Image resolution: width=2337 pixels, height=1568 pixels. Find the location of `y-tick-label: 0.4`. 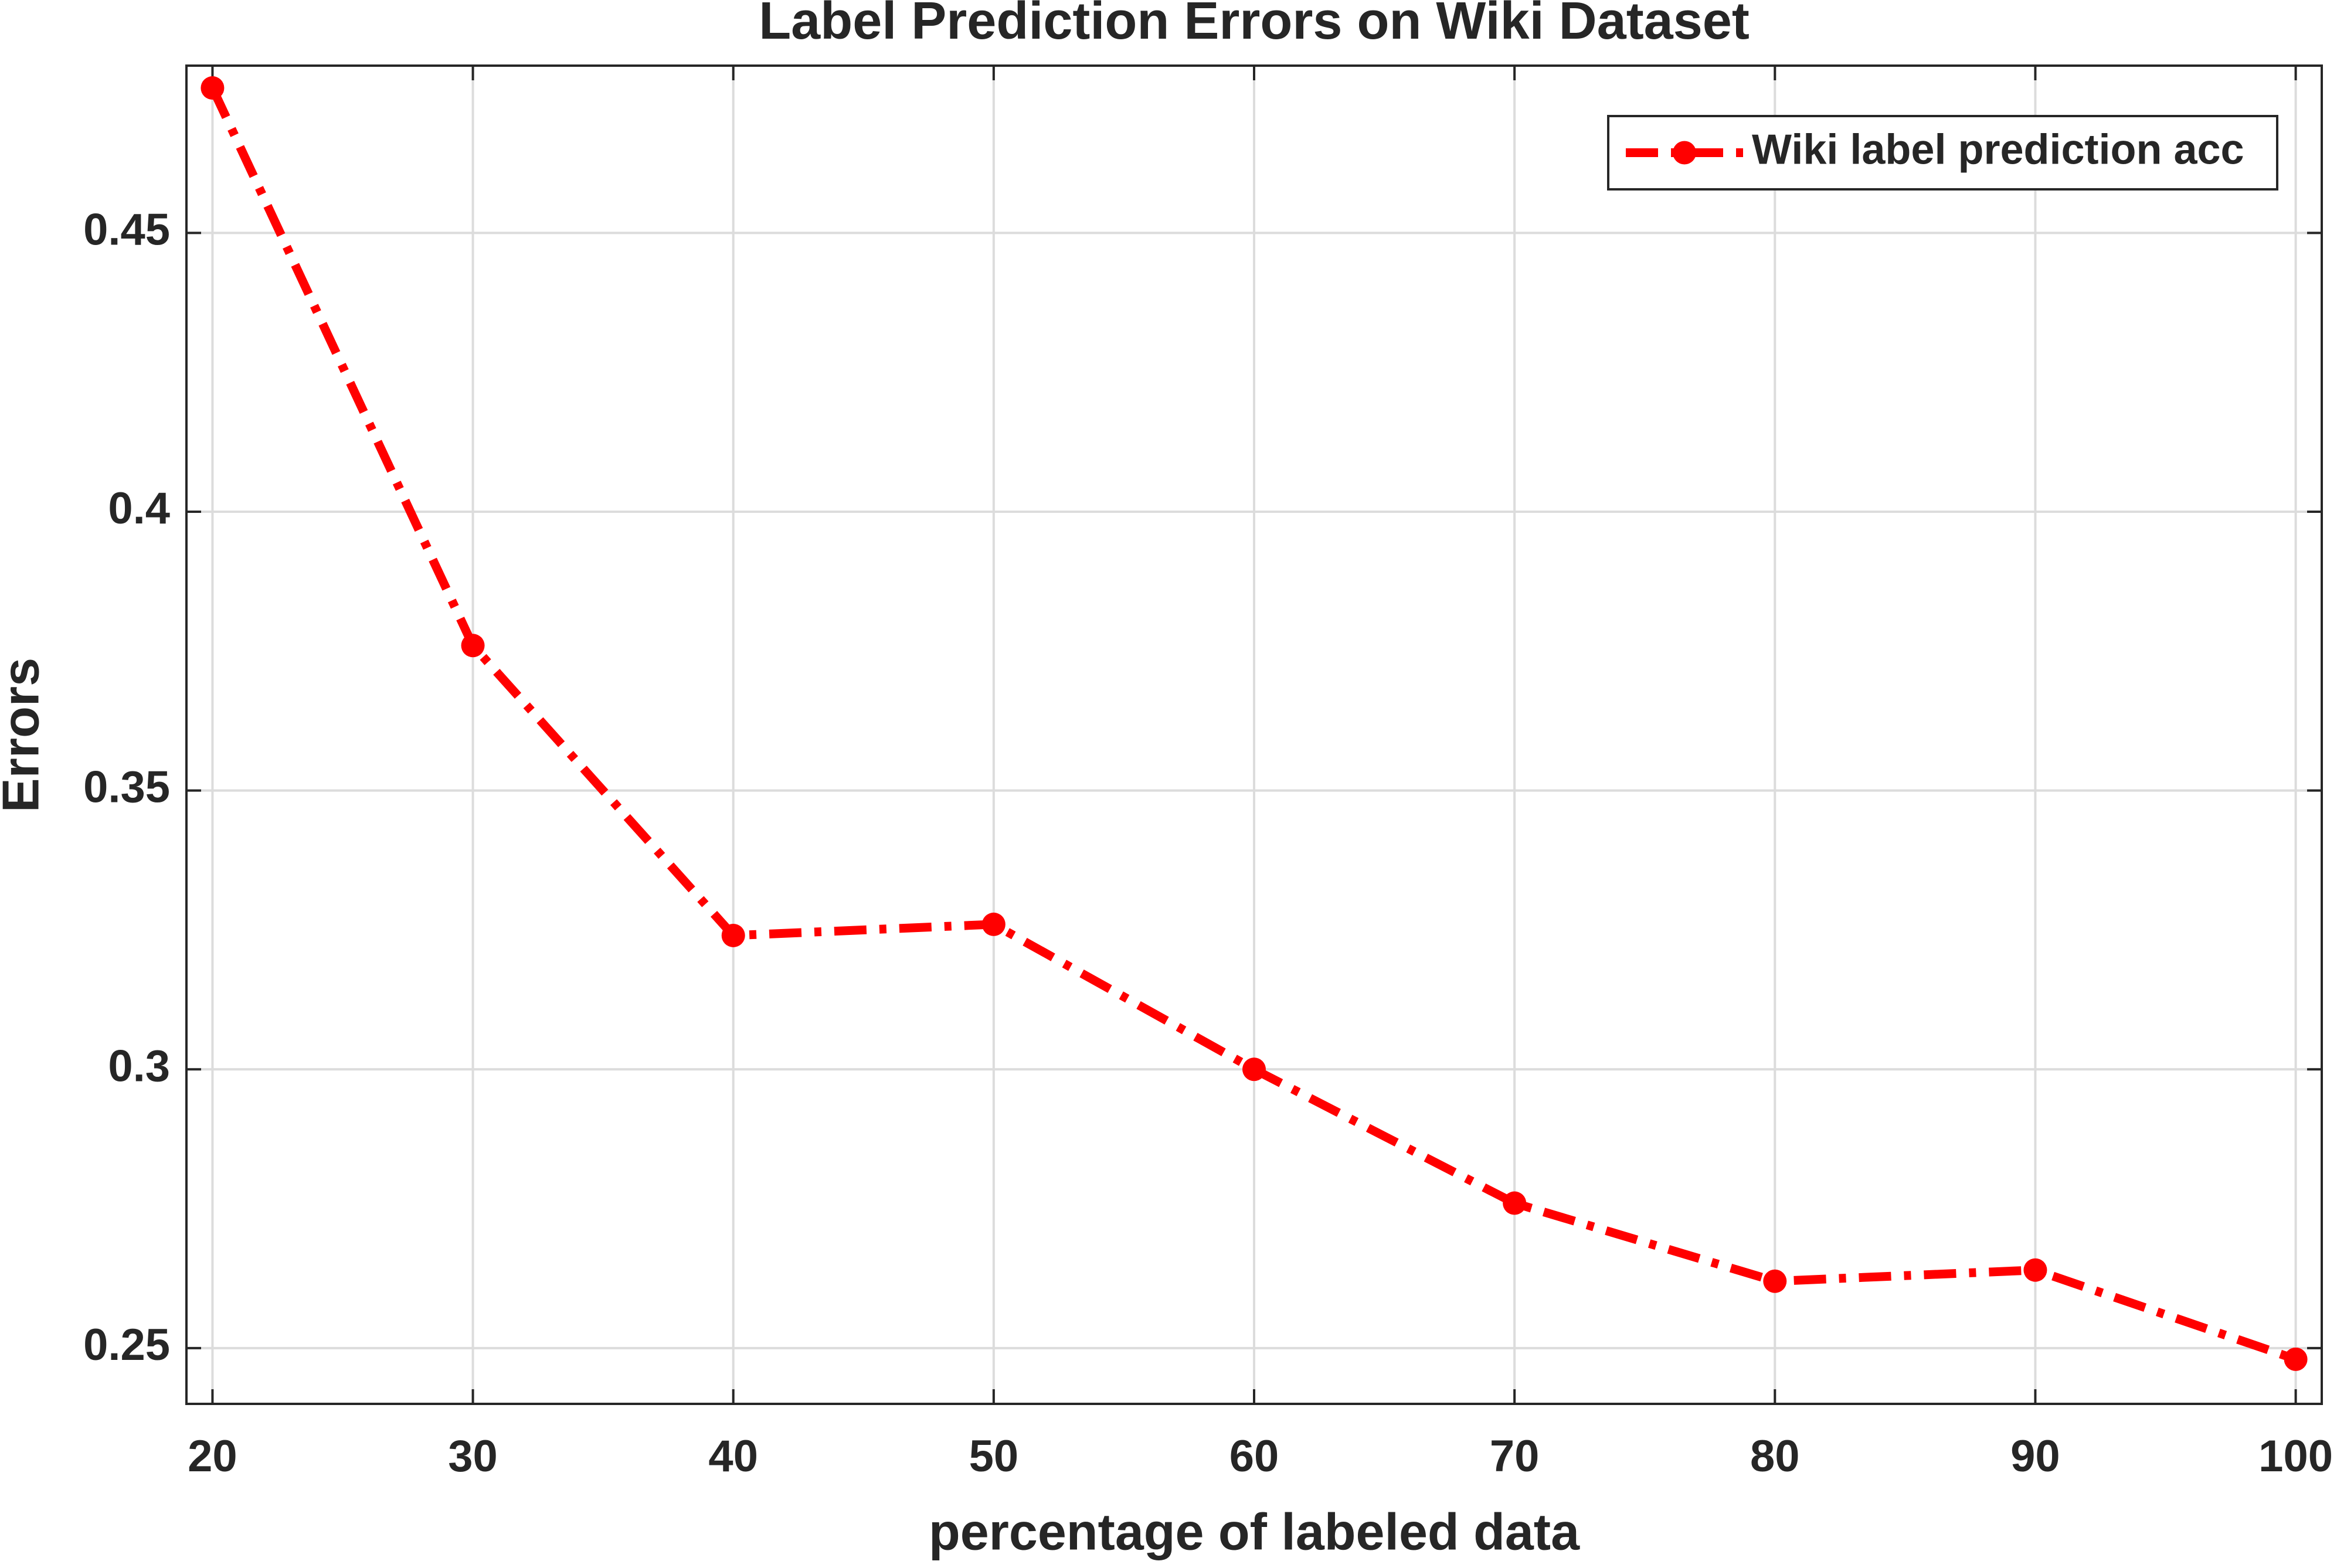

y-tick-label: 0.4 is located at coordinates (139, 509).